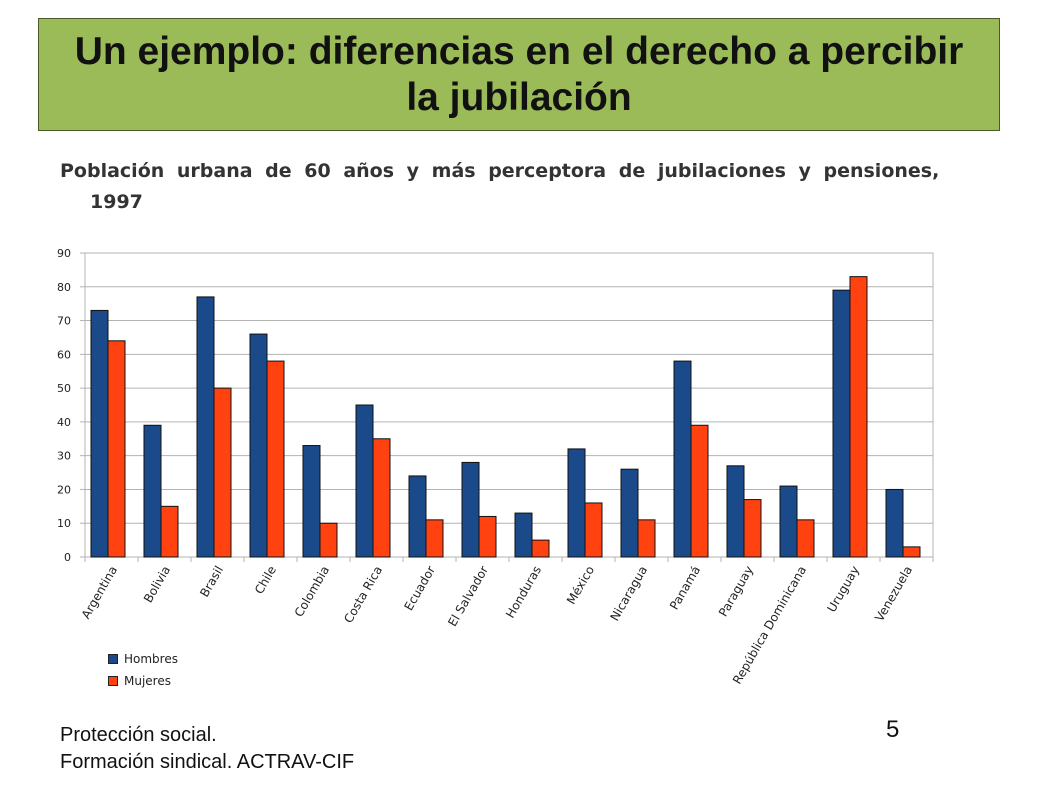 The width and height of the screenshot is (1058, 793). I want to click on y-tick-label-50: 50, so click(64, 388).